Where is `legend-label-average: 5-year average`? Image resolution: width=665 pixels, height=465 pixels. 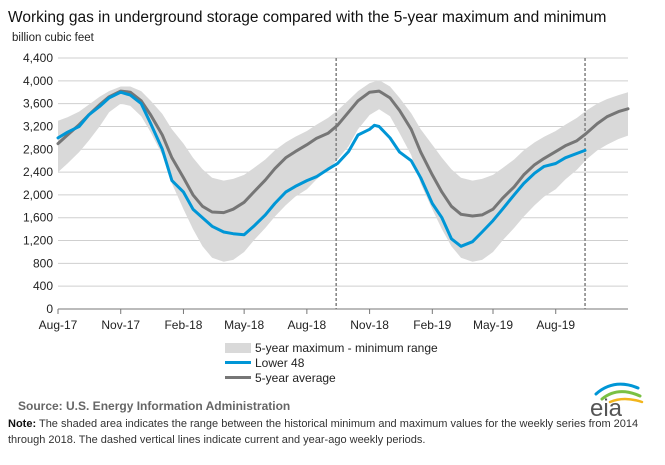
legend-label-average: 5-year average is located at coordinates (295, 377).